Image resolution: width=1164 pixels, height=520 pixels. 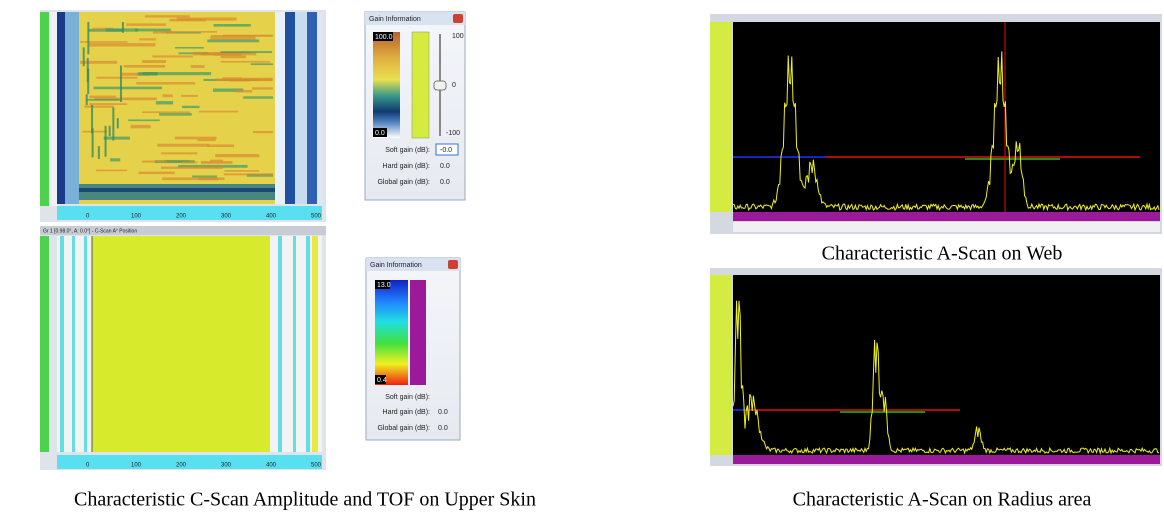 What do you see at coordinates (407, 412) in the screenshot?
I see `row-label: Hard gain (dB):` at bounding box center [407, 412].